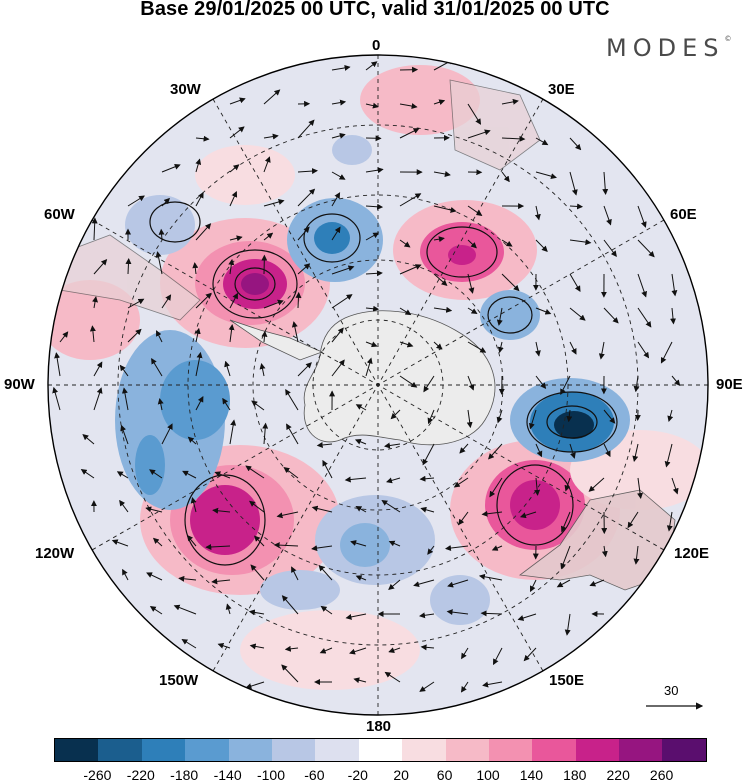  Describe the element at coordinates (683, 214) in the screenshot. I see `lon-label-60e: 60E` at that location.